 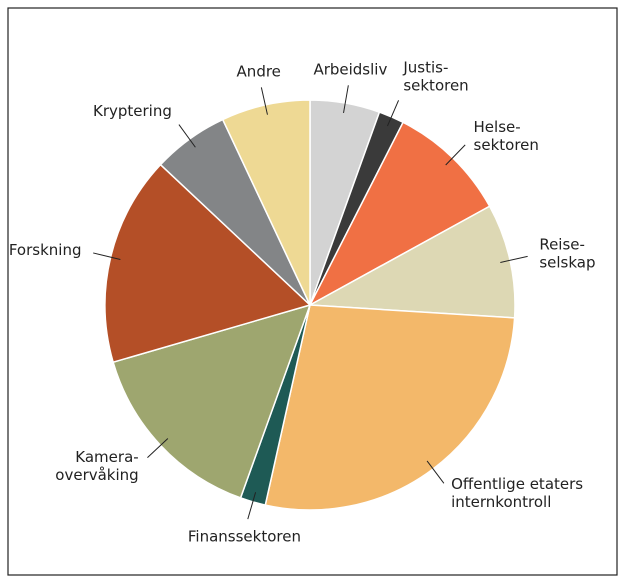 What do you see at coordinates (506, 136) in the screenshot?
I see `slice-label: Helse-sektoren` at bounding box center [506, 136].